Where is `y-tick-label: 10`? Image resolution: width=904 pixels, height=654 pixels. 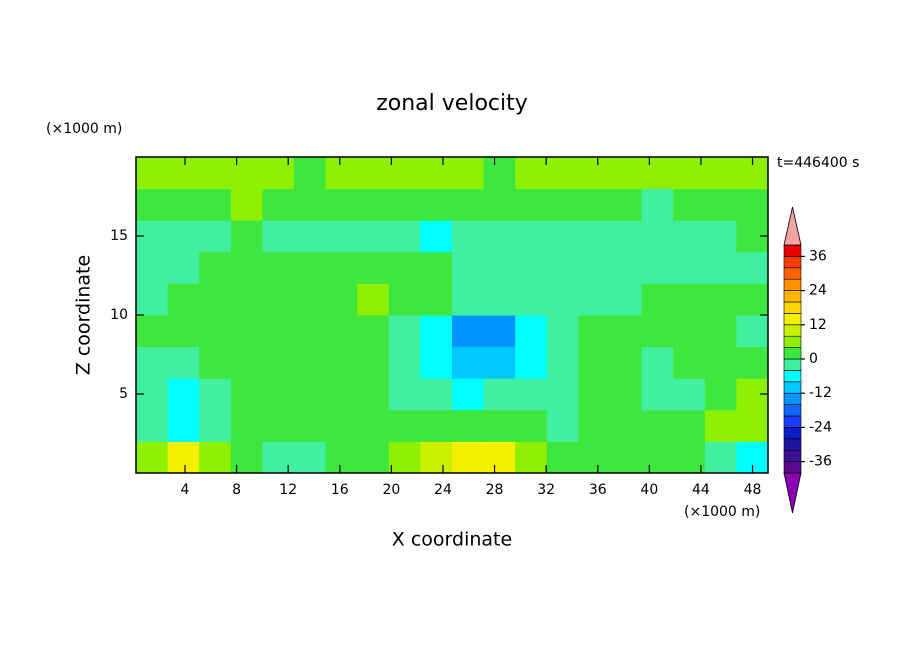 y-tick-label: 10 is located at coordinates (119, 315).